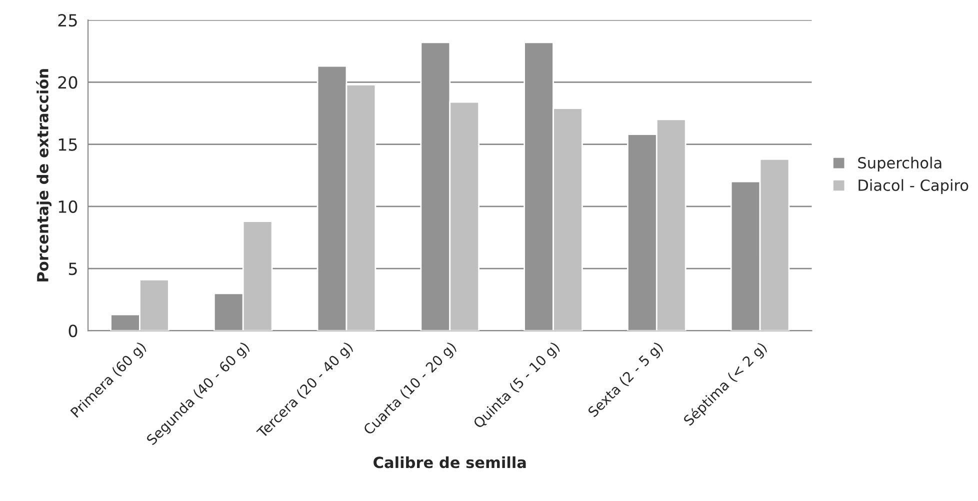  What do you see at coordinates (73, 331) in the screenshot?
I see `y-tick-label: 0` at bounding box center [73, 331].